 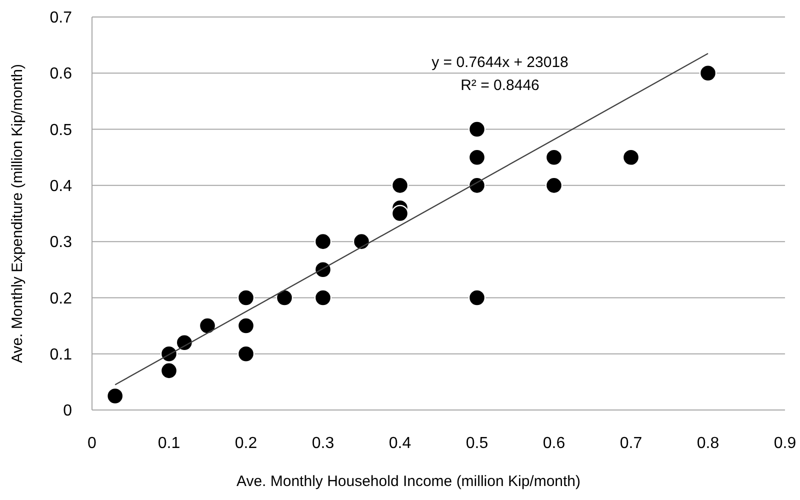 What do you see at coordinates (61, 18) in the screenshot?
I see `y-tick-label: 0.7` at bounding box center [61, 18].